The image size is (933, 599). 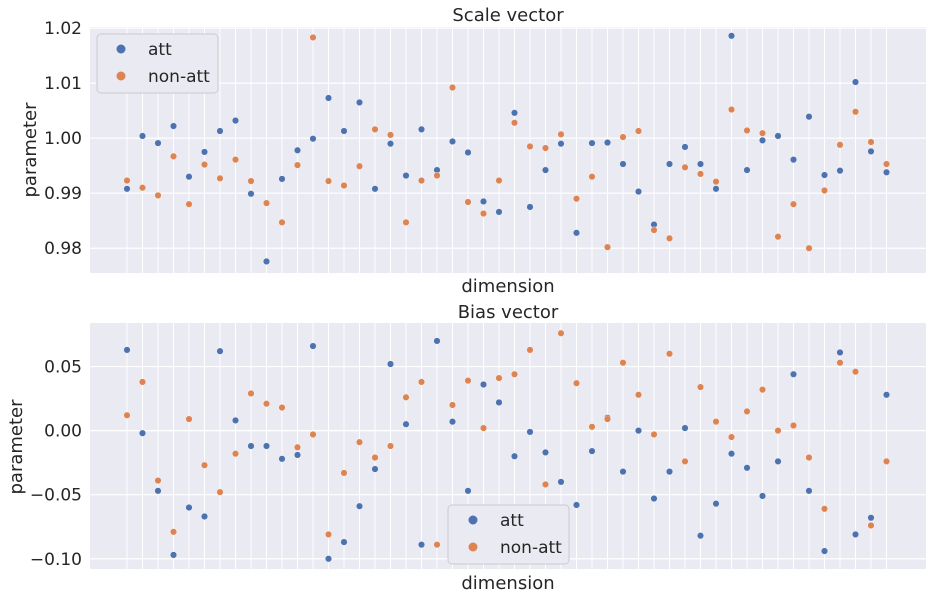 What do you see at coordinates (508, 15) in the screenshot?
I see `scale-title: Scale vector` at bounding box center [508, 15].